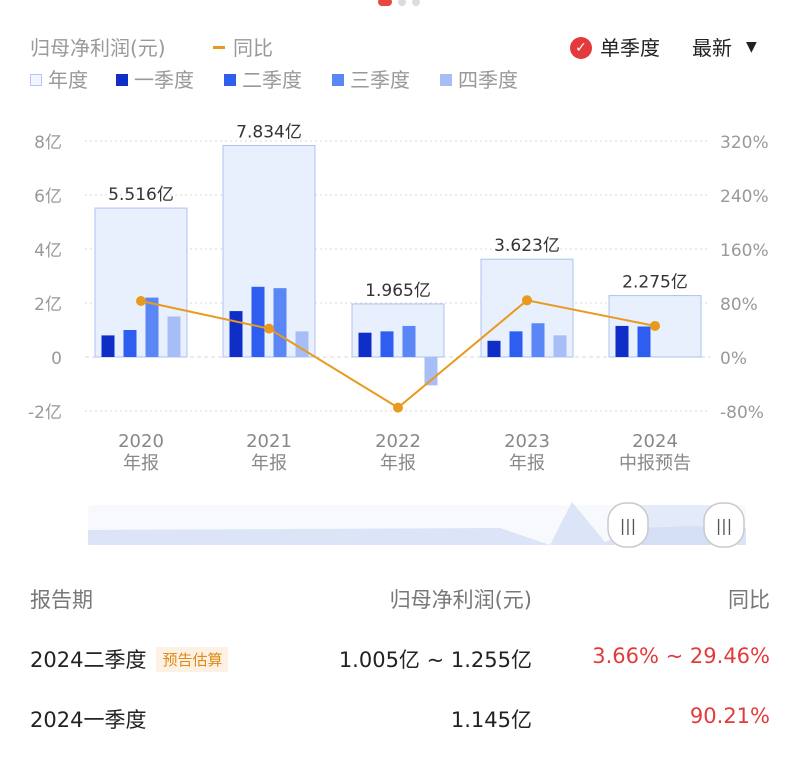 Image resolution: width=800 pixels, height=759 pixels. I want to click on y-axis-left-tick: 4亿, so click(48, 251).